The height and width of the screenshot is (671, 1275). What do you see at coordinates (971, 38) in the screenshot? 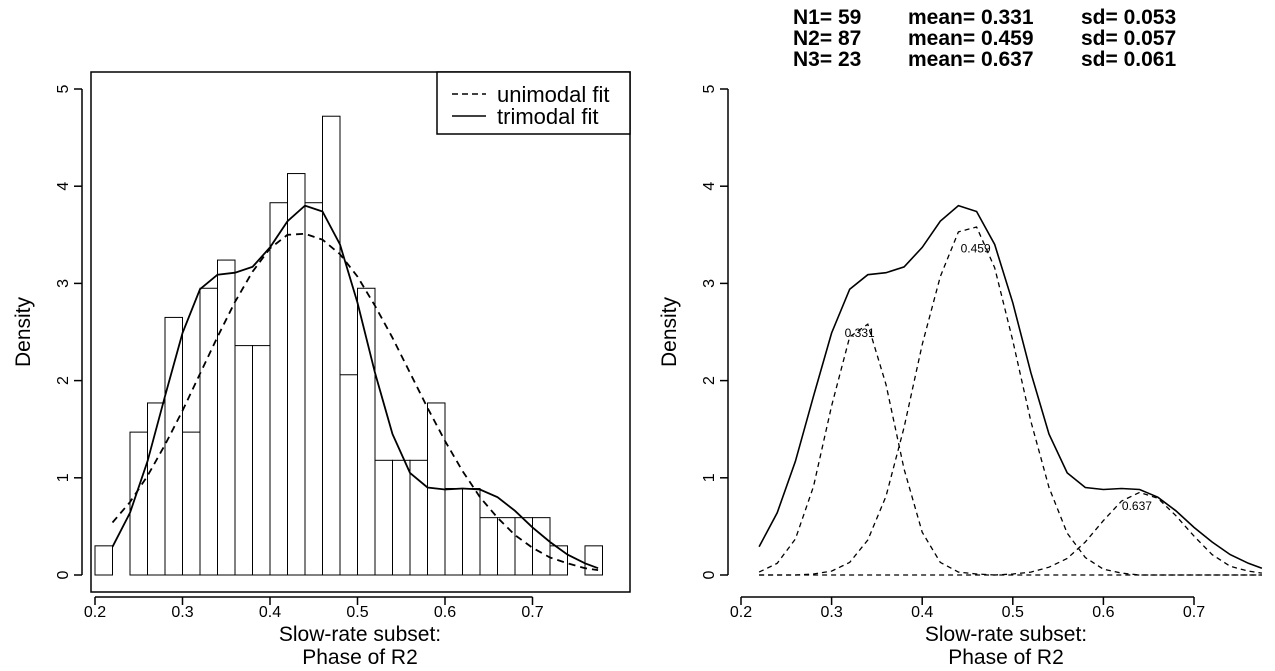
I see `stats-mean2: mean= 0.459` at bounding box center [971, 38].